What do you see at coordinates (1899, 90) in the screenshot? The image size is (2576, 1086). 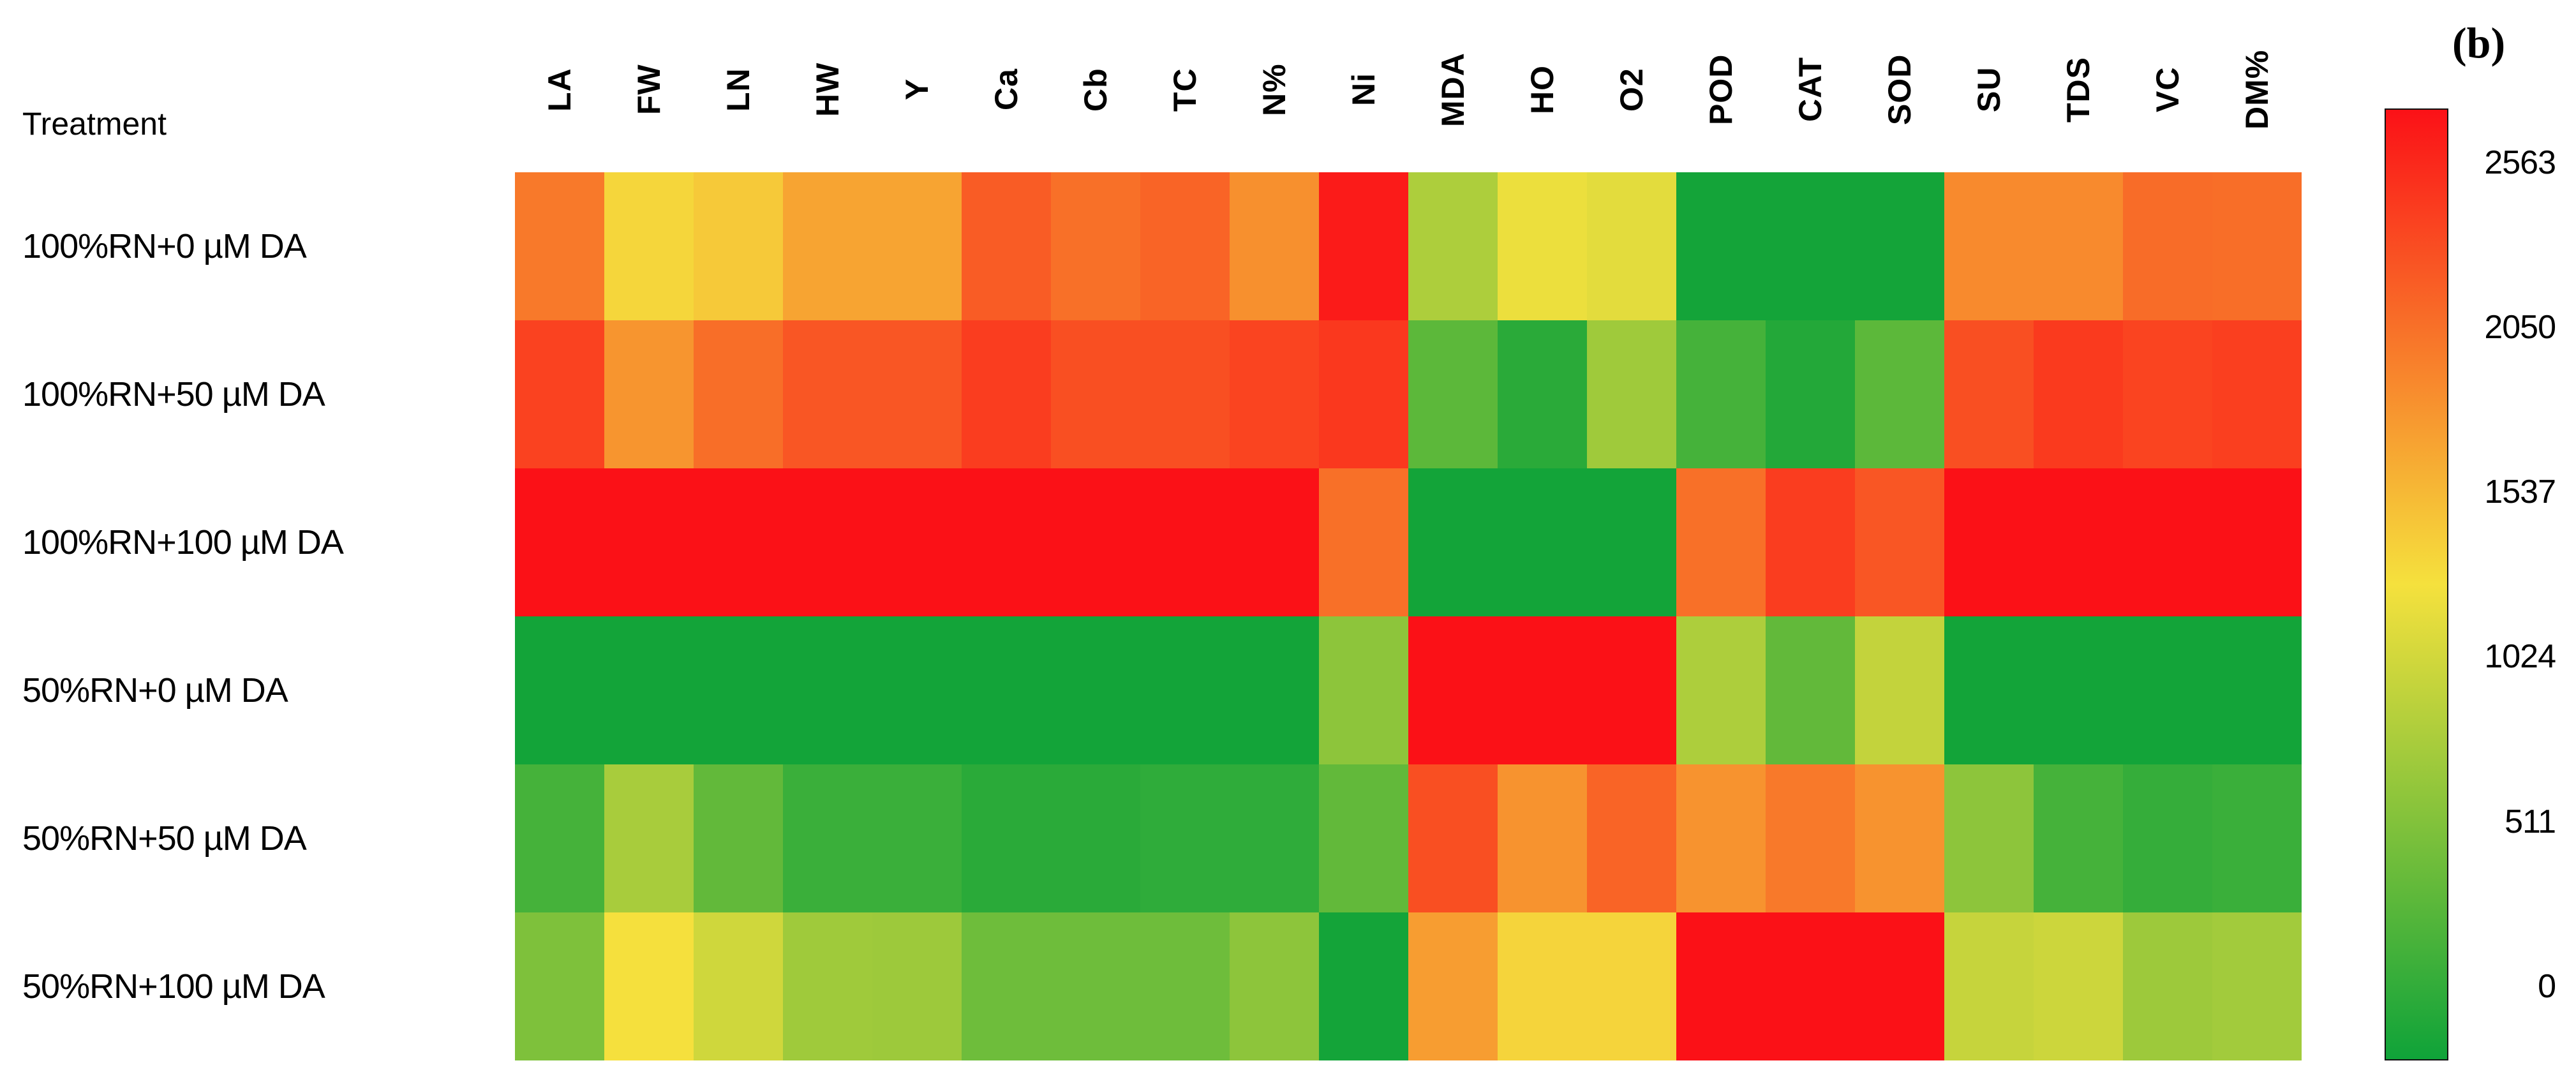 I see `col-label: SOD` at bounding box center [1899, 90].